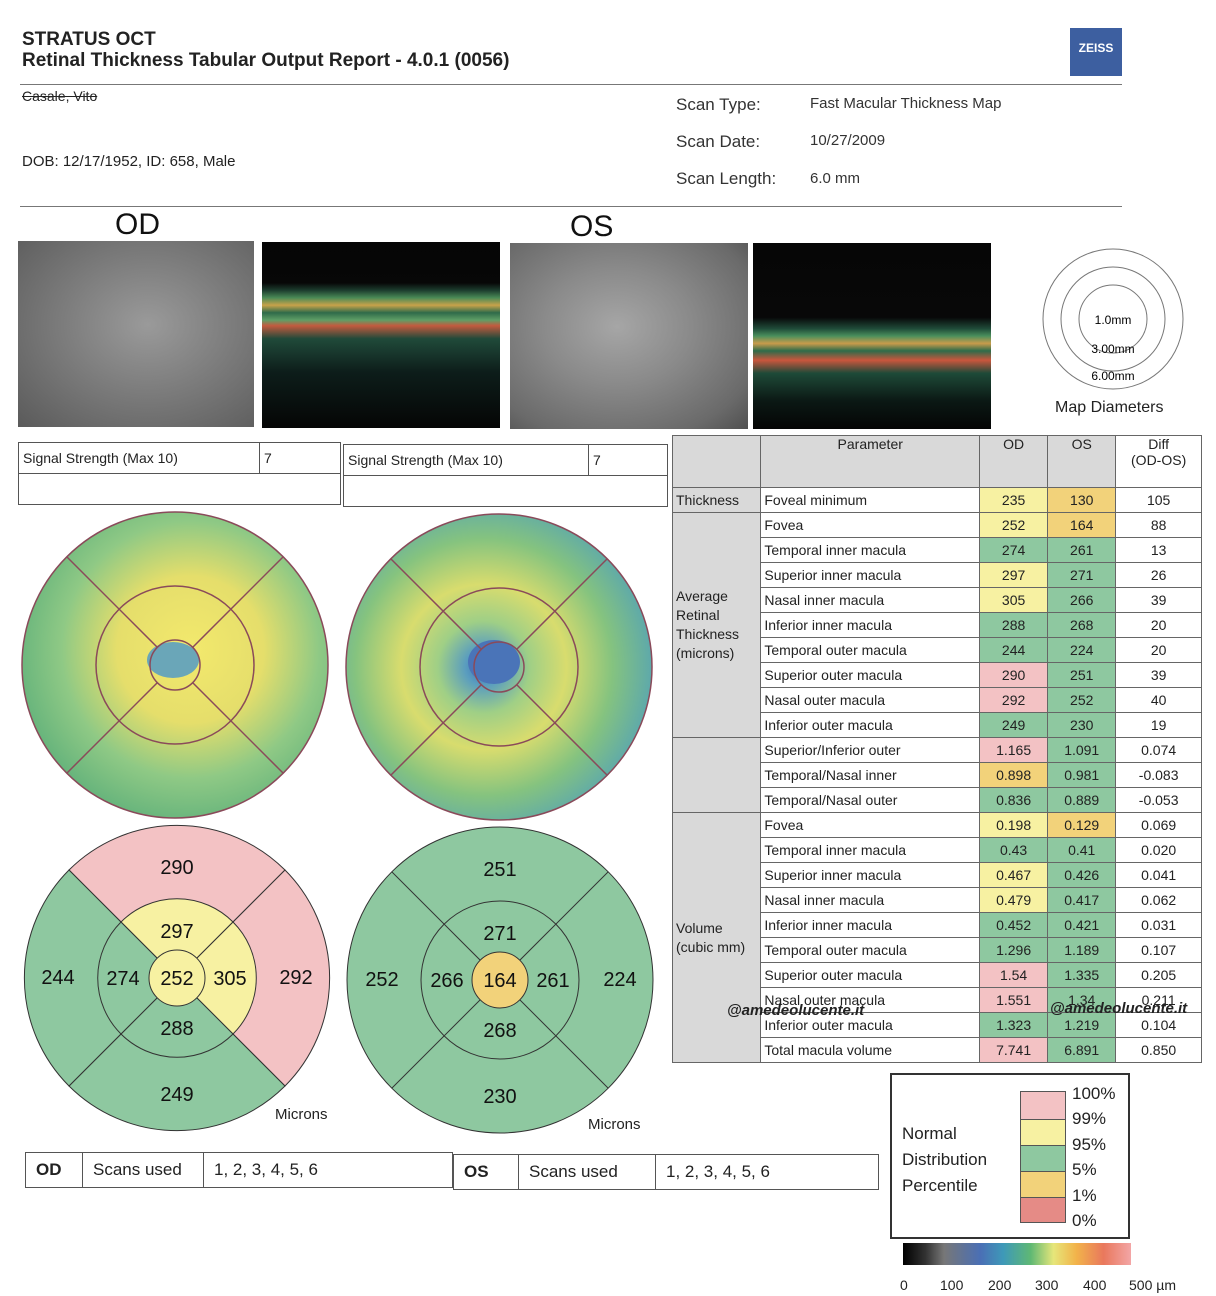  Describe the element at coordinates (571, 206) in the screenshot. I see `meta-divider` at that location.